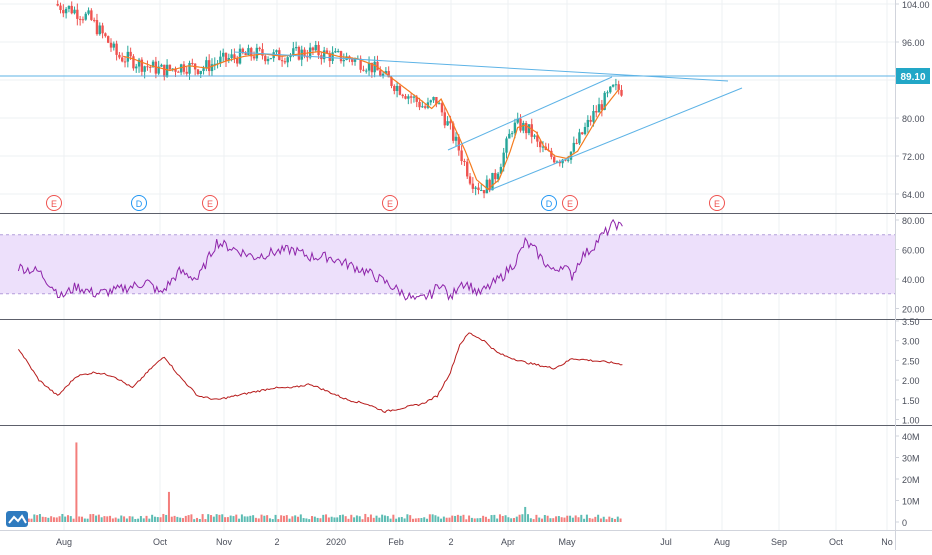 This screenshot has width=932, height=555. I want to click on moving-average-series, so click(371, 120).